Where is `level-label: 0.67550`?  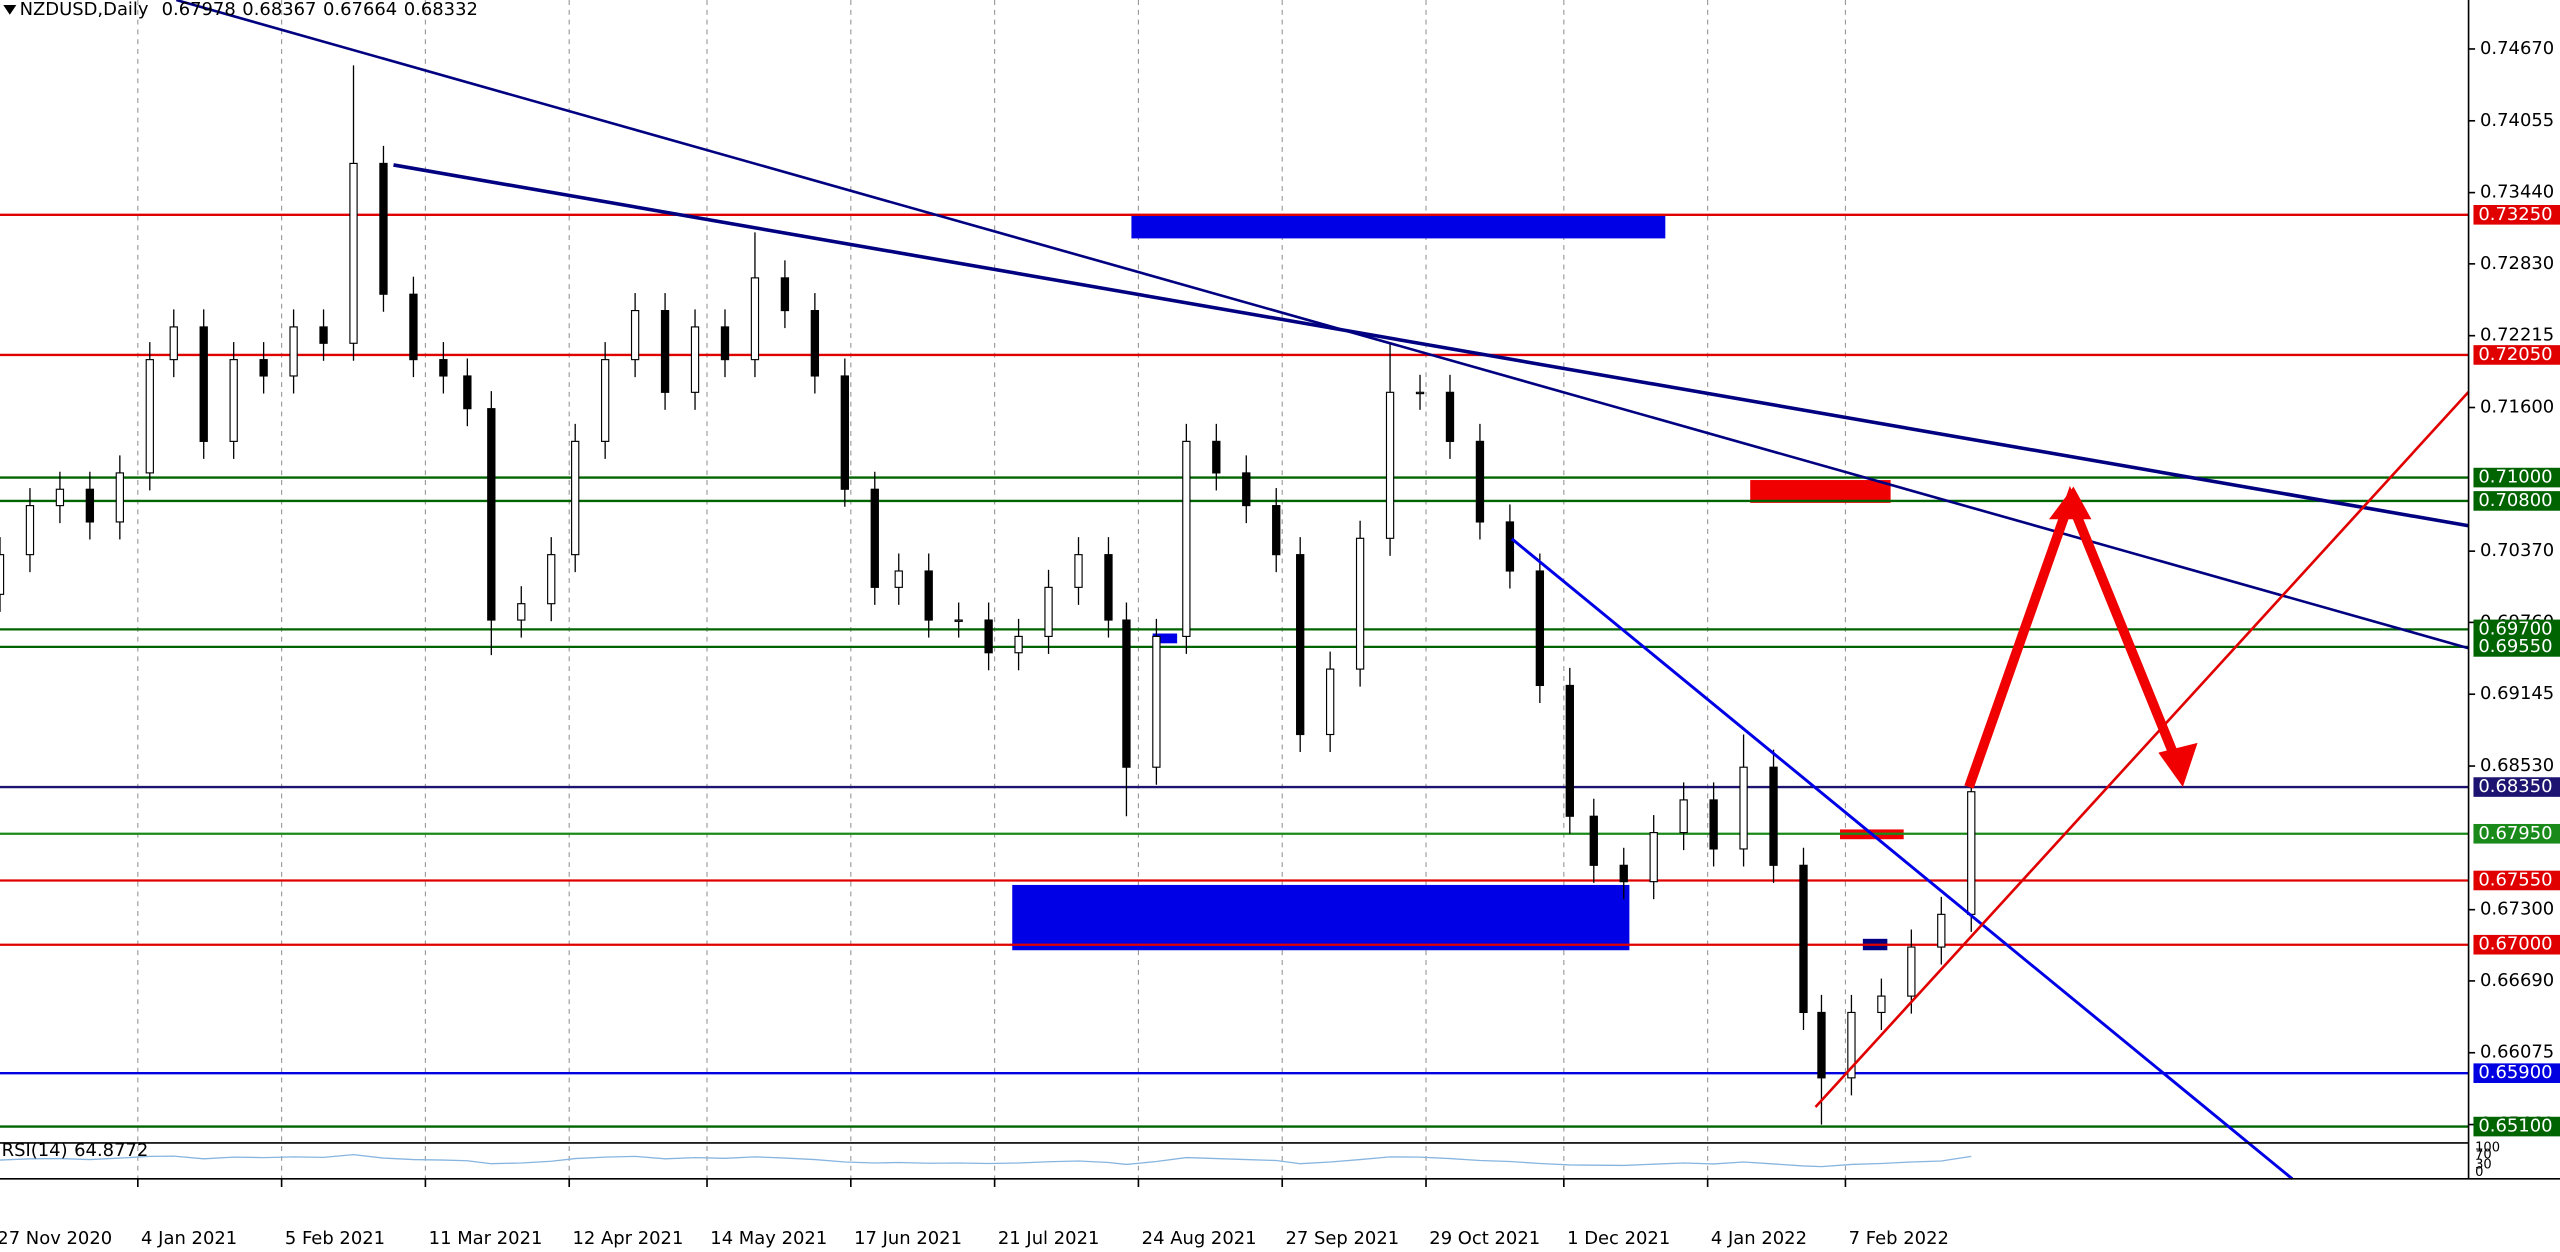 level-label: 0.67550 is located at coordinates (2515, 879).